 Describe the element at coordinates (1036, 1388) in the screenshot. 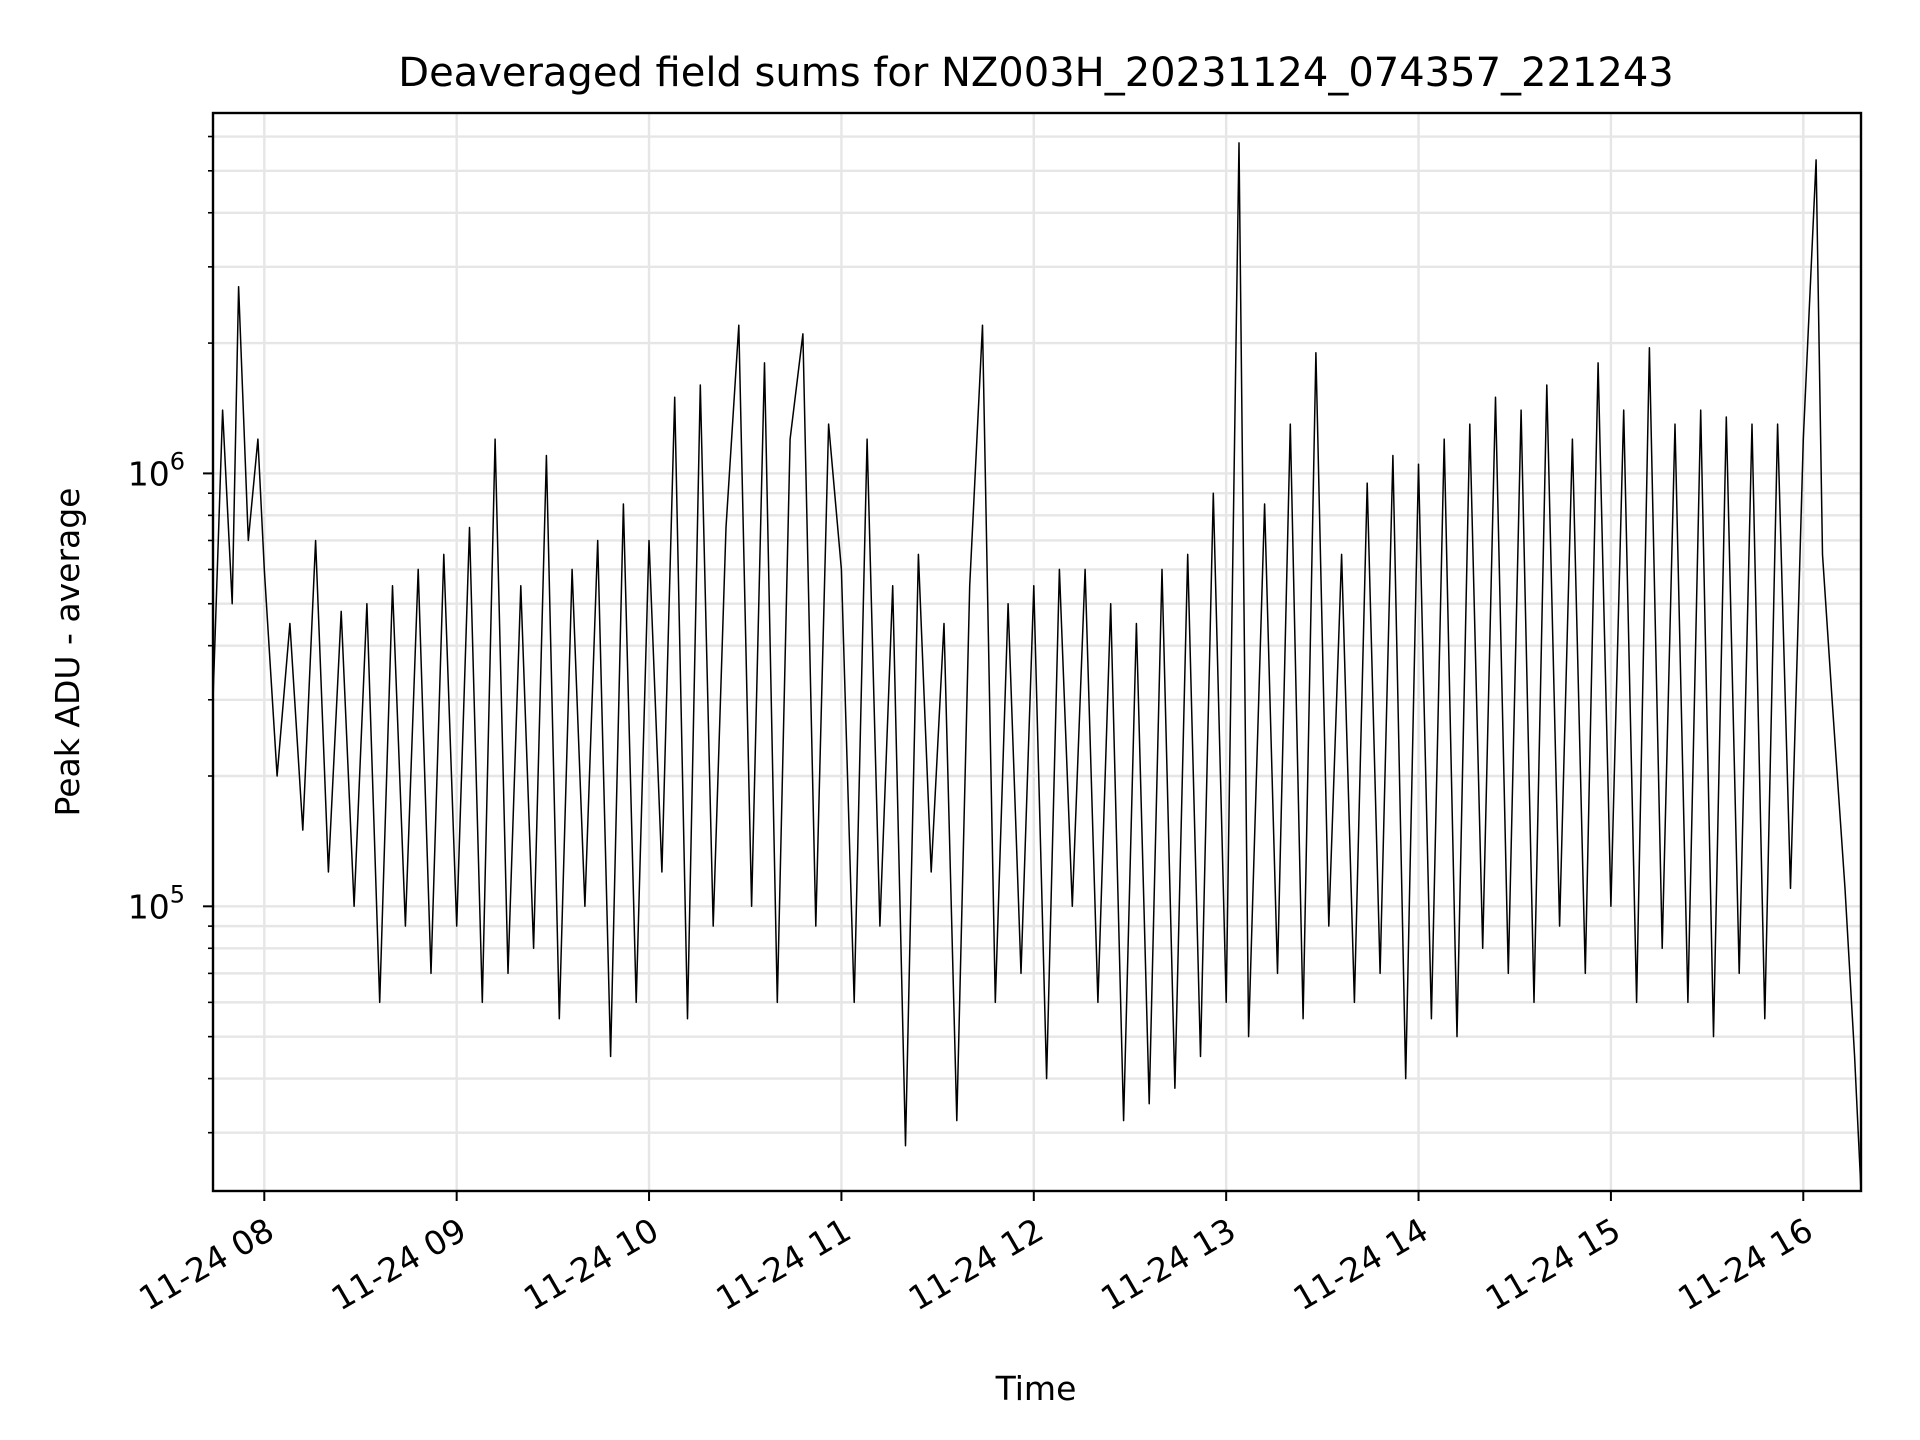

I see `x-axis-label: Time` at that location.